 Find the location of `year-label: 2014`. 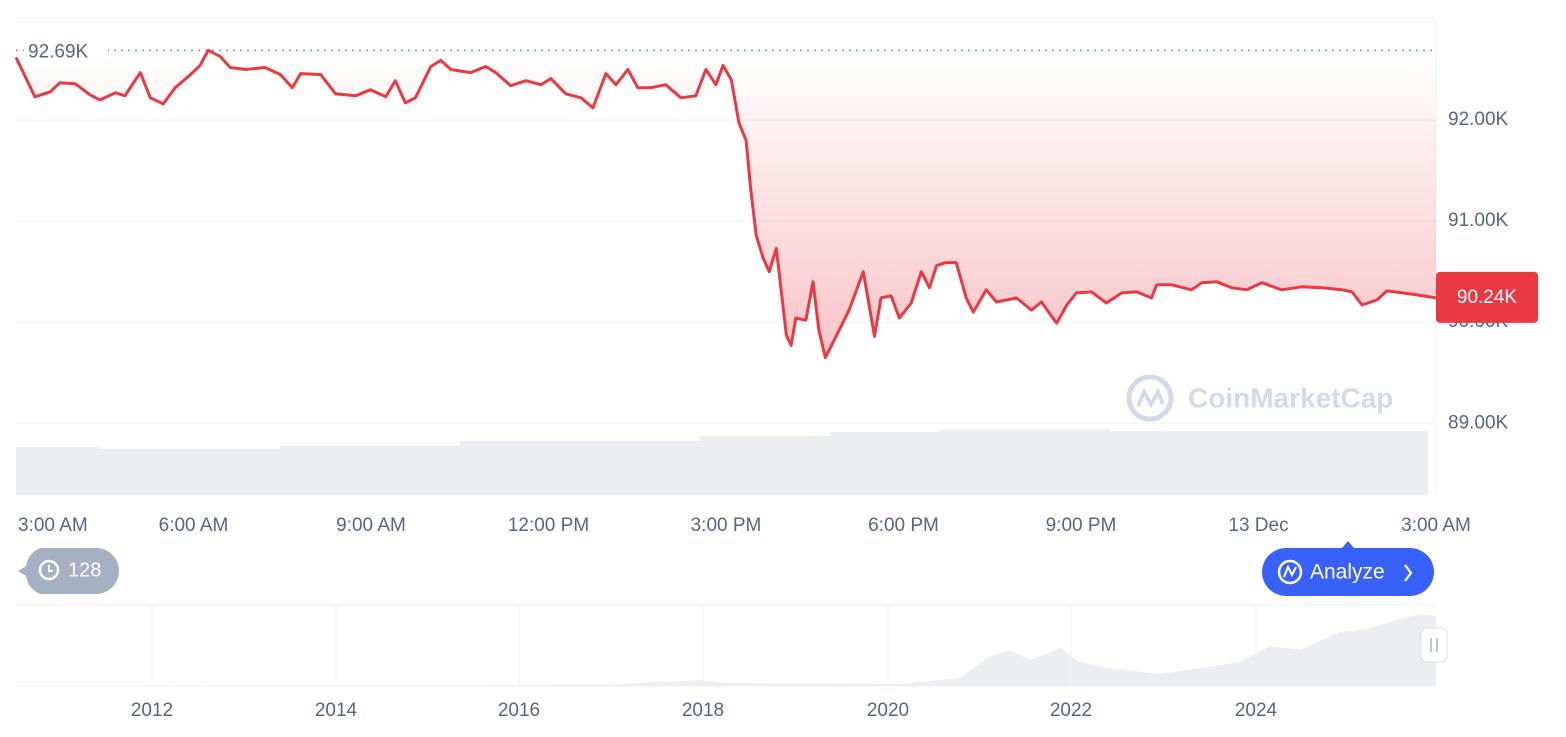

year-label: 2014 is located at coordinates (336, 710).